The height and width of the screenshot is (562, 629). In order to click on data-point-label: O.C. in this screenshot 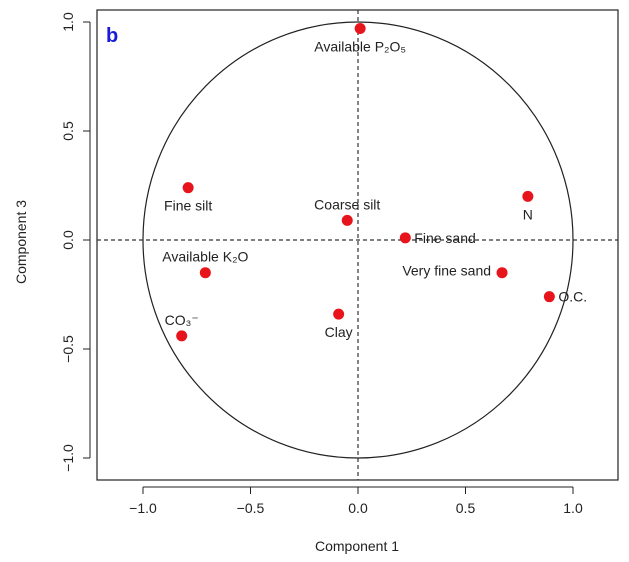, I will do `click(572, 297)`.